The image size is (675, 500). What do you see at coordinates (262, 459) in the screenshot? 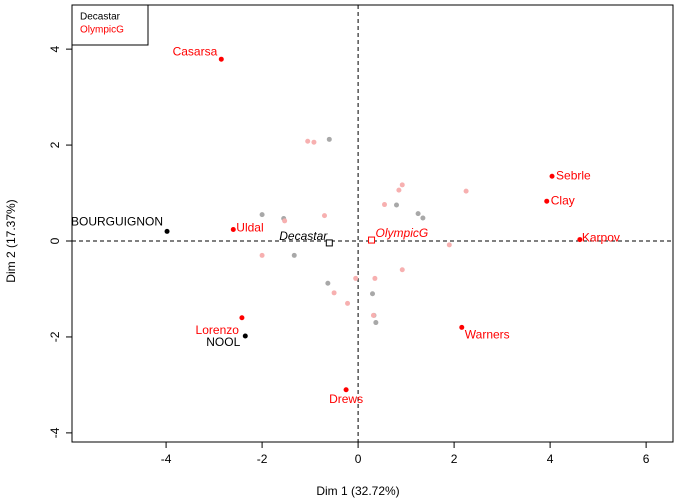
I see `x-tick-label: -2` at bounding box center [262, 459].